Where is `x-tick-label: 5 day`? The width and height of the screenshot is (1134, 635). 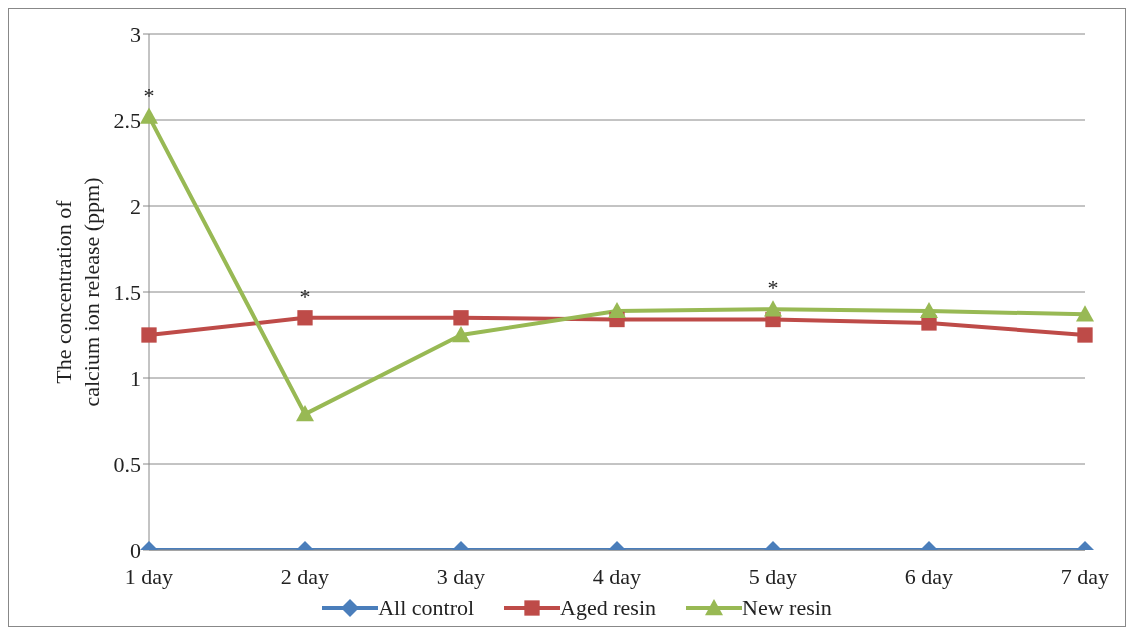
x-tick-label: 5 day is located at coordinates (773, 576).